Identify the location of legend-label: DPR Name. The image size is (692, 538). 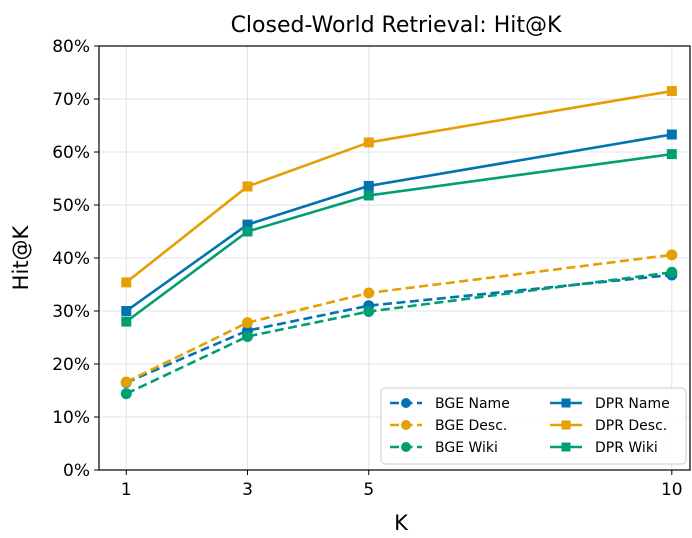
(632, 404).